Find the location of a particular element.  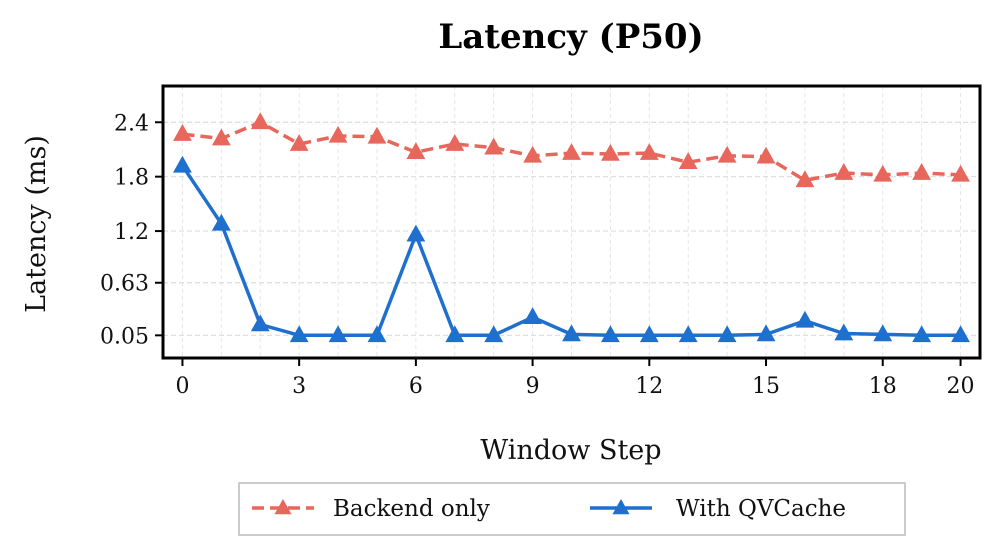

y-tick-label: 2.4 is located at coordinates (131, 123).